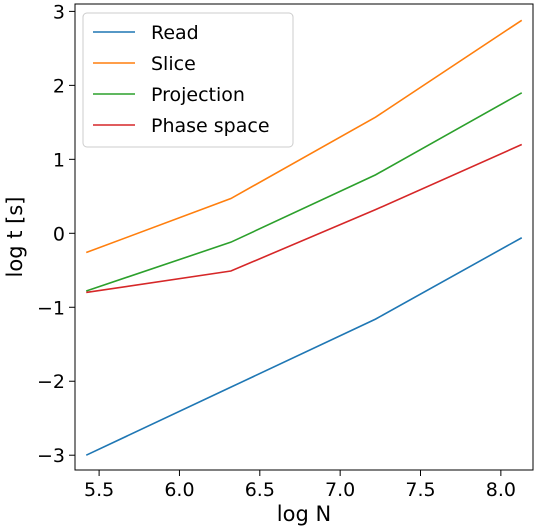 This screenshot has height=527, width=537. Describe the element at coordinates (15, 237) in the screenshot. I see `y-axis-label: log t [s]` at that location.